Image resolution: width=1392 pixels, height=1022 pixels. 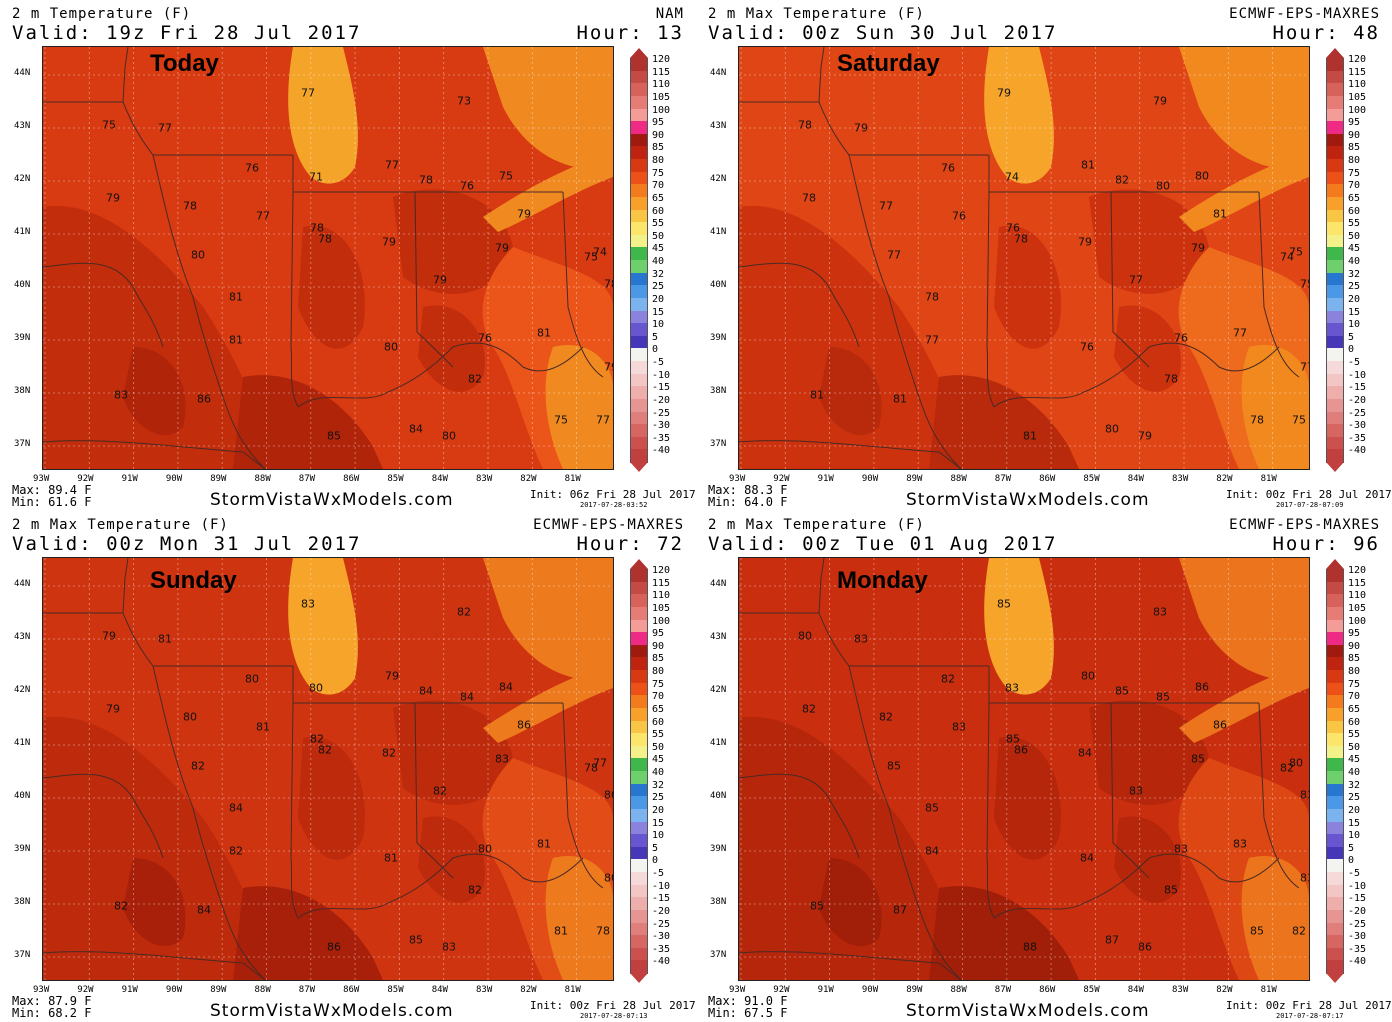 What do you see at coordinates (614, 1016) in the screenshot?
I see `timestamp: 2017-07-28-07:13` at bounding box center [614, 1016].